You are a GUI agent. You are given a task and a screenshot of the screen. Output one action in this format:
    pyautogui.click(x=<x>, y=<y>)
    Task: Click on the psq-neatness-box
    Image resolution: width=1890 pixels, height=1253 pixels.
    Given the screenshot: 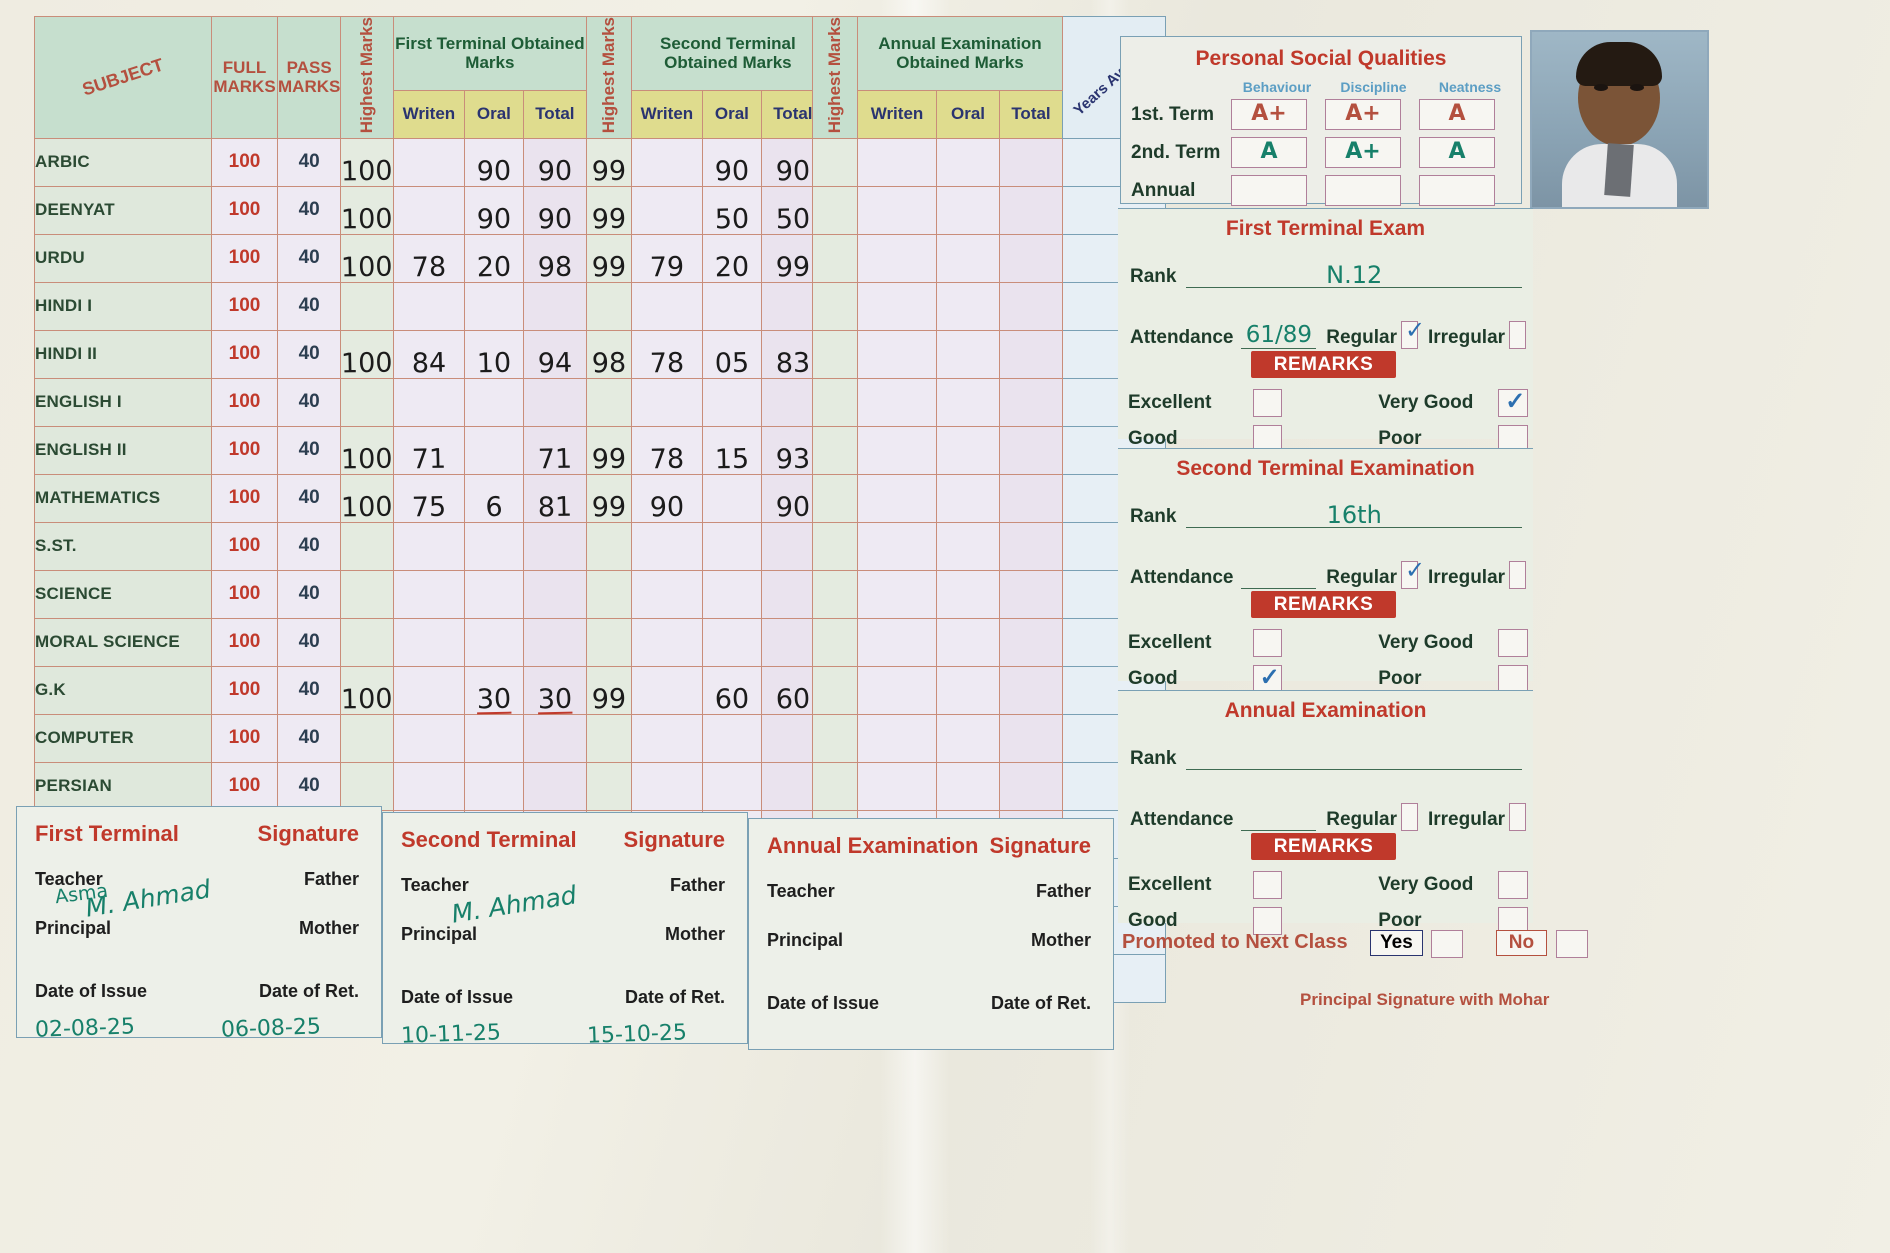 What is the action you would take?
    pyautogui.click(x=1457, y=190)
    